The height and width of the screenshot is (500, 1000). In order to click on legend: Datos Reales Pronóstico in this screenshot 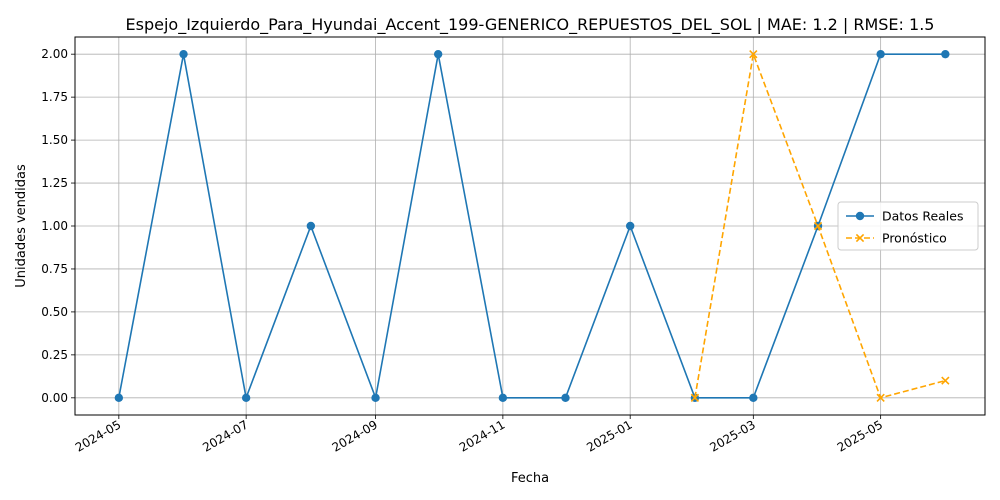, I will do `click(908, 226)`.